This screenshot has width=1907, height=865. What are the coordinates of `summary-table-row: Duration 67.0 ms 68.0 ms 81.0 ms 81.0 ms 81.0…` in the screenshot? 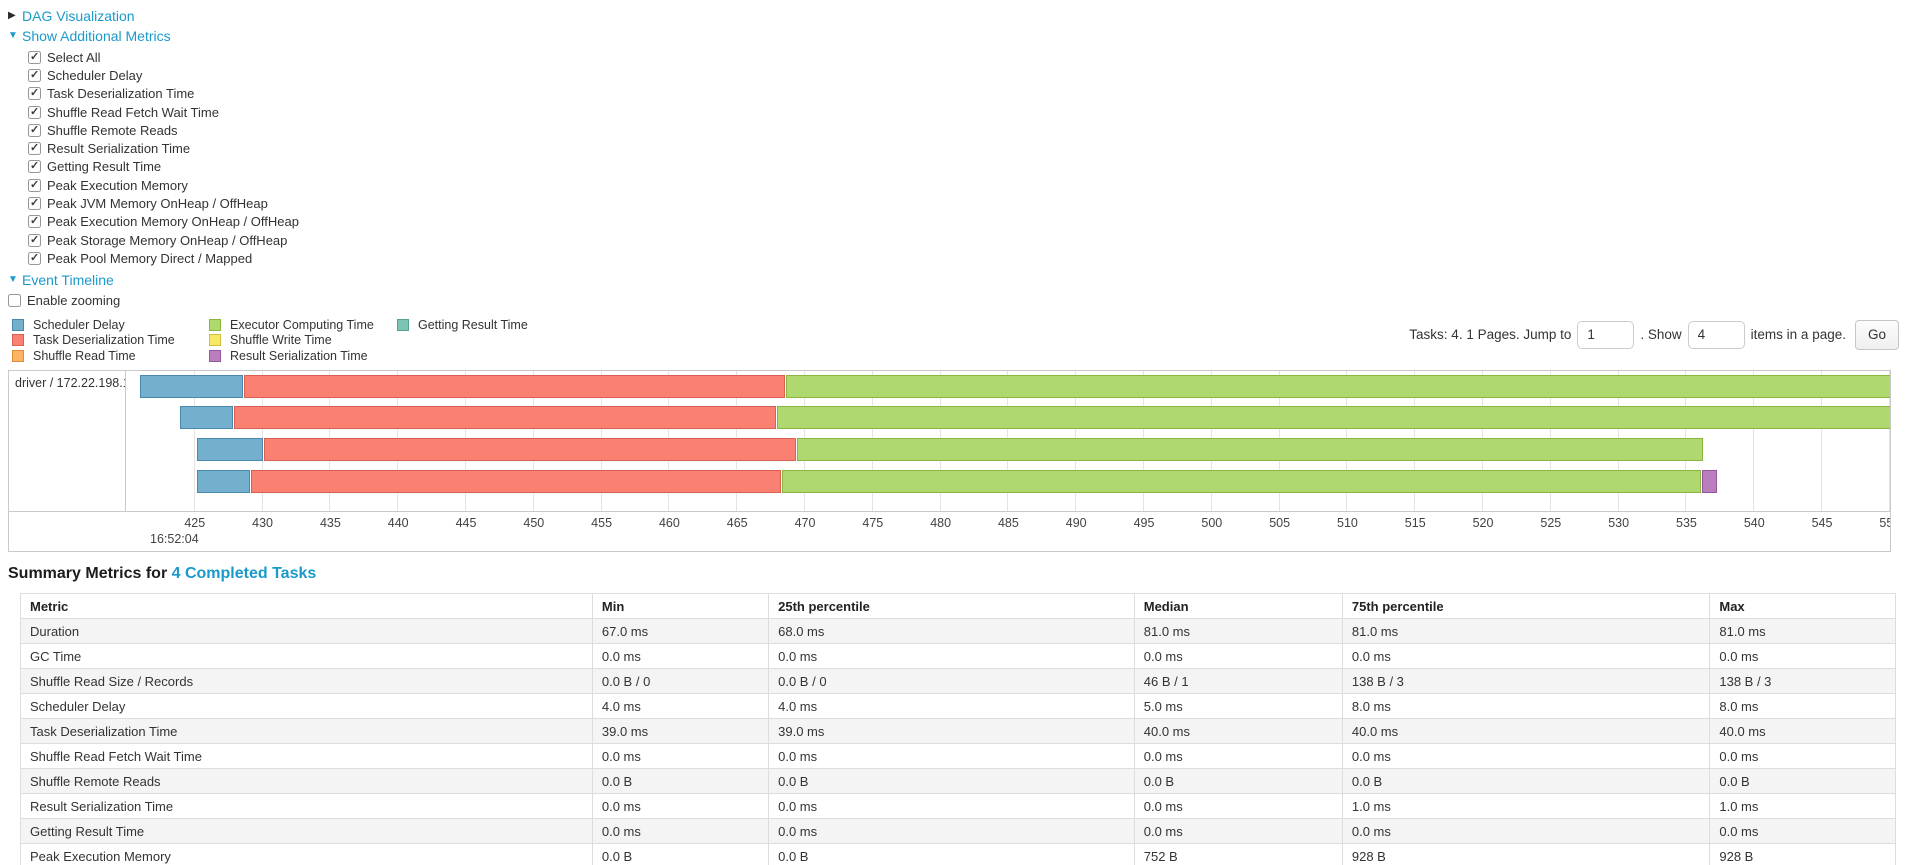 It's located at (958, 631).